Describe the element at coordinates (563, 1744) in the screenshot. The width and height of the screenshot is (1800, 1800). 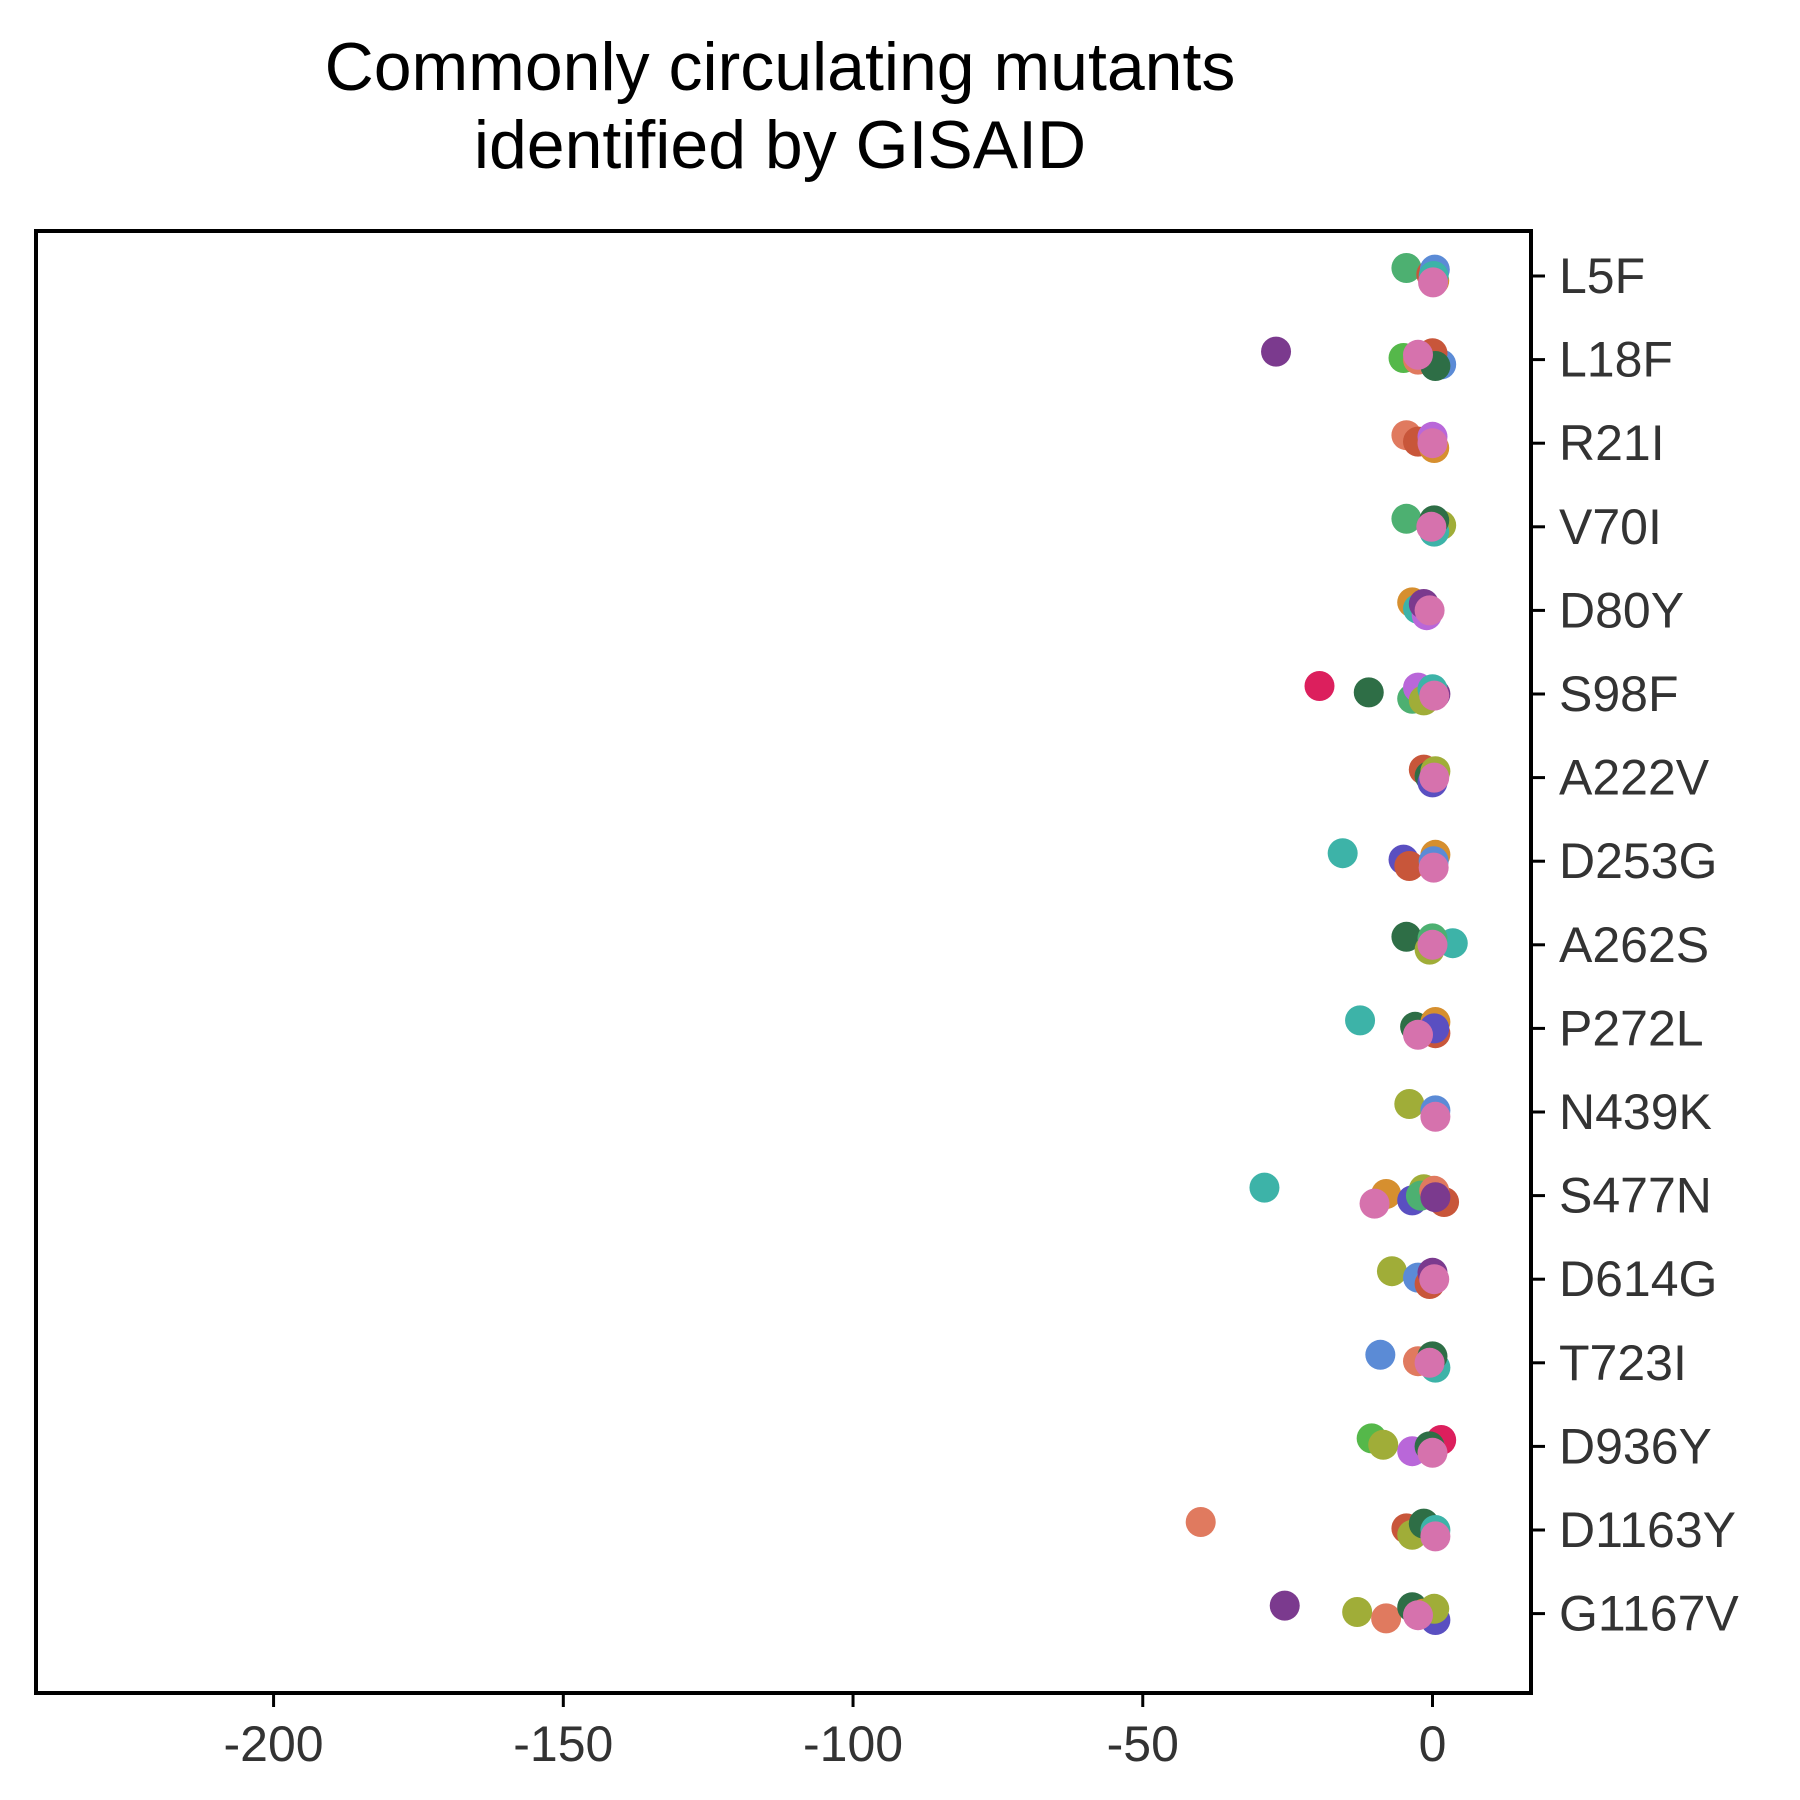
I see `x-tick-label: -150` at that location.